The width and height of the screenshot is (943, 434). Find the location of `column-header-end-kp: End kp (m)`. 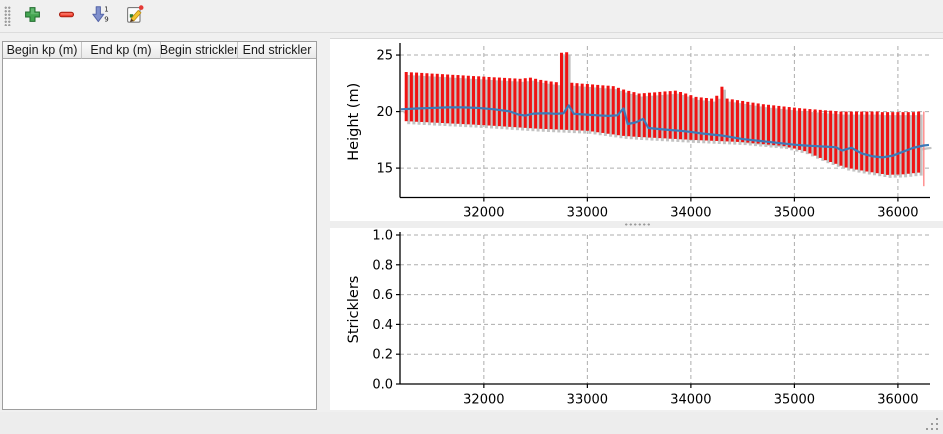

column-header-end-kp: End kp (m) is located at coordinates (121, 50).